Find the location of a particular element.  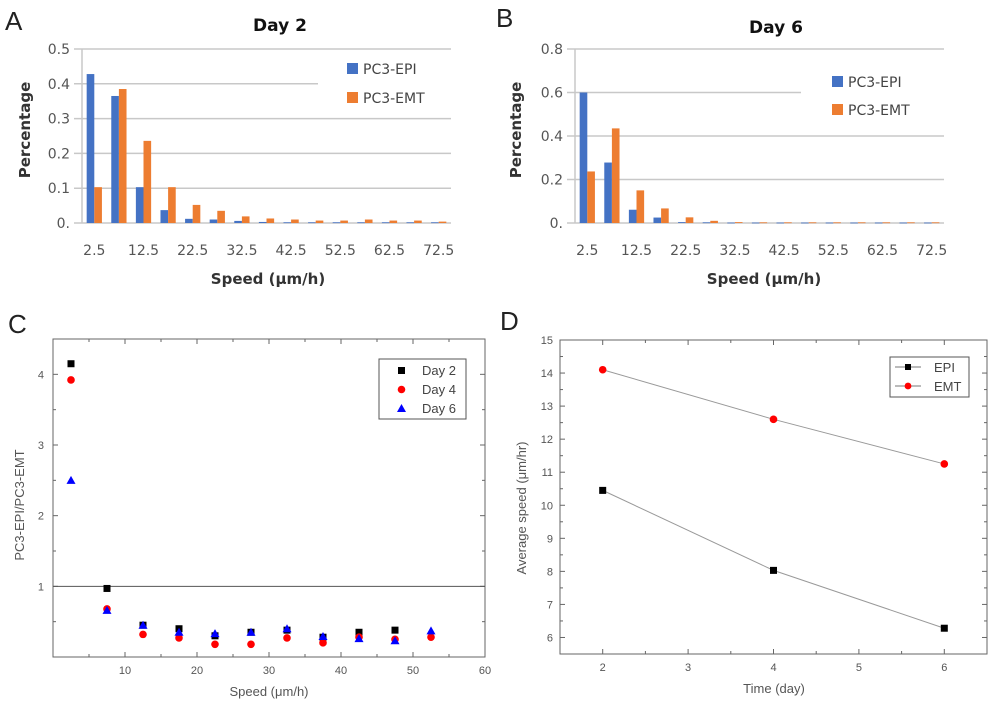

y-tick-label: 10 is located at coordinates (547, 506).